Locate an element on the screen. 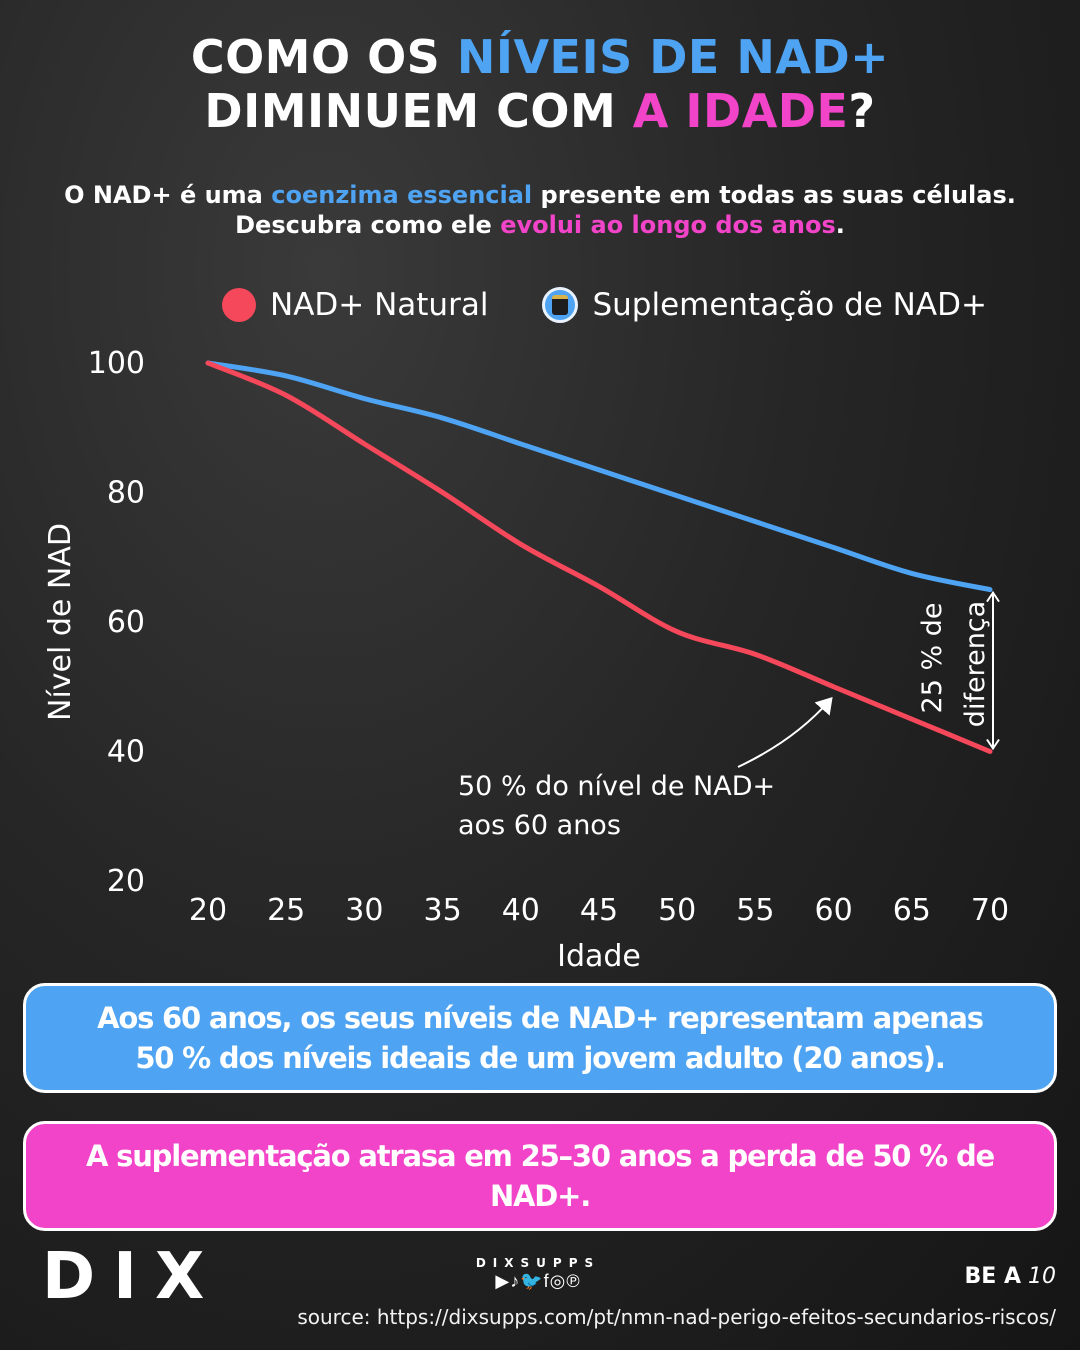 The image size is (1080, 1350). chart-legend: NAD+ Natural Suplementação de NAD+ is located at coordinates (604, 305).